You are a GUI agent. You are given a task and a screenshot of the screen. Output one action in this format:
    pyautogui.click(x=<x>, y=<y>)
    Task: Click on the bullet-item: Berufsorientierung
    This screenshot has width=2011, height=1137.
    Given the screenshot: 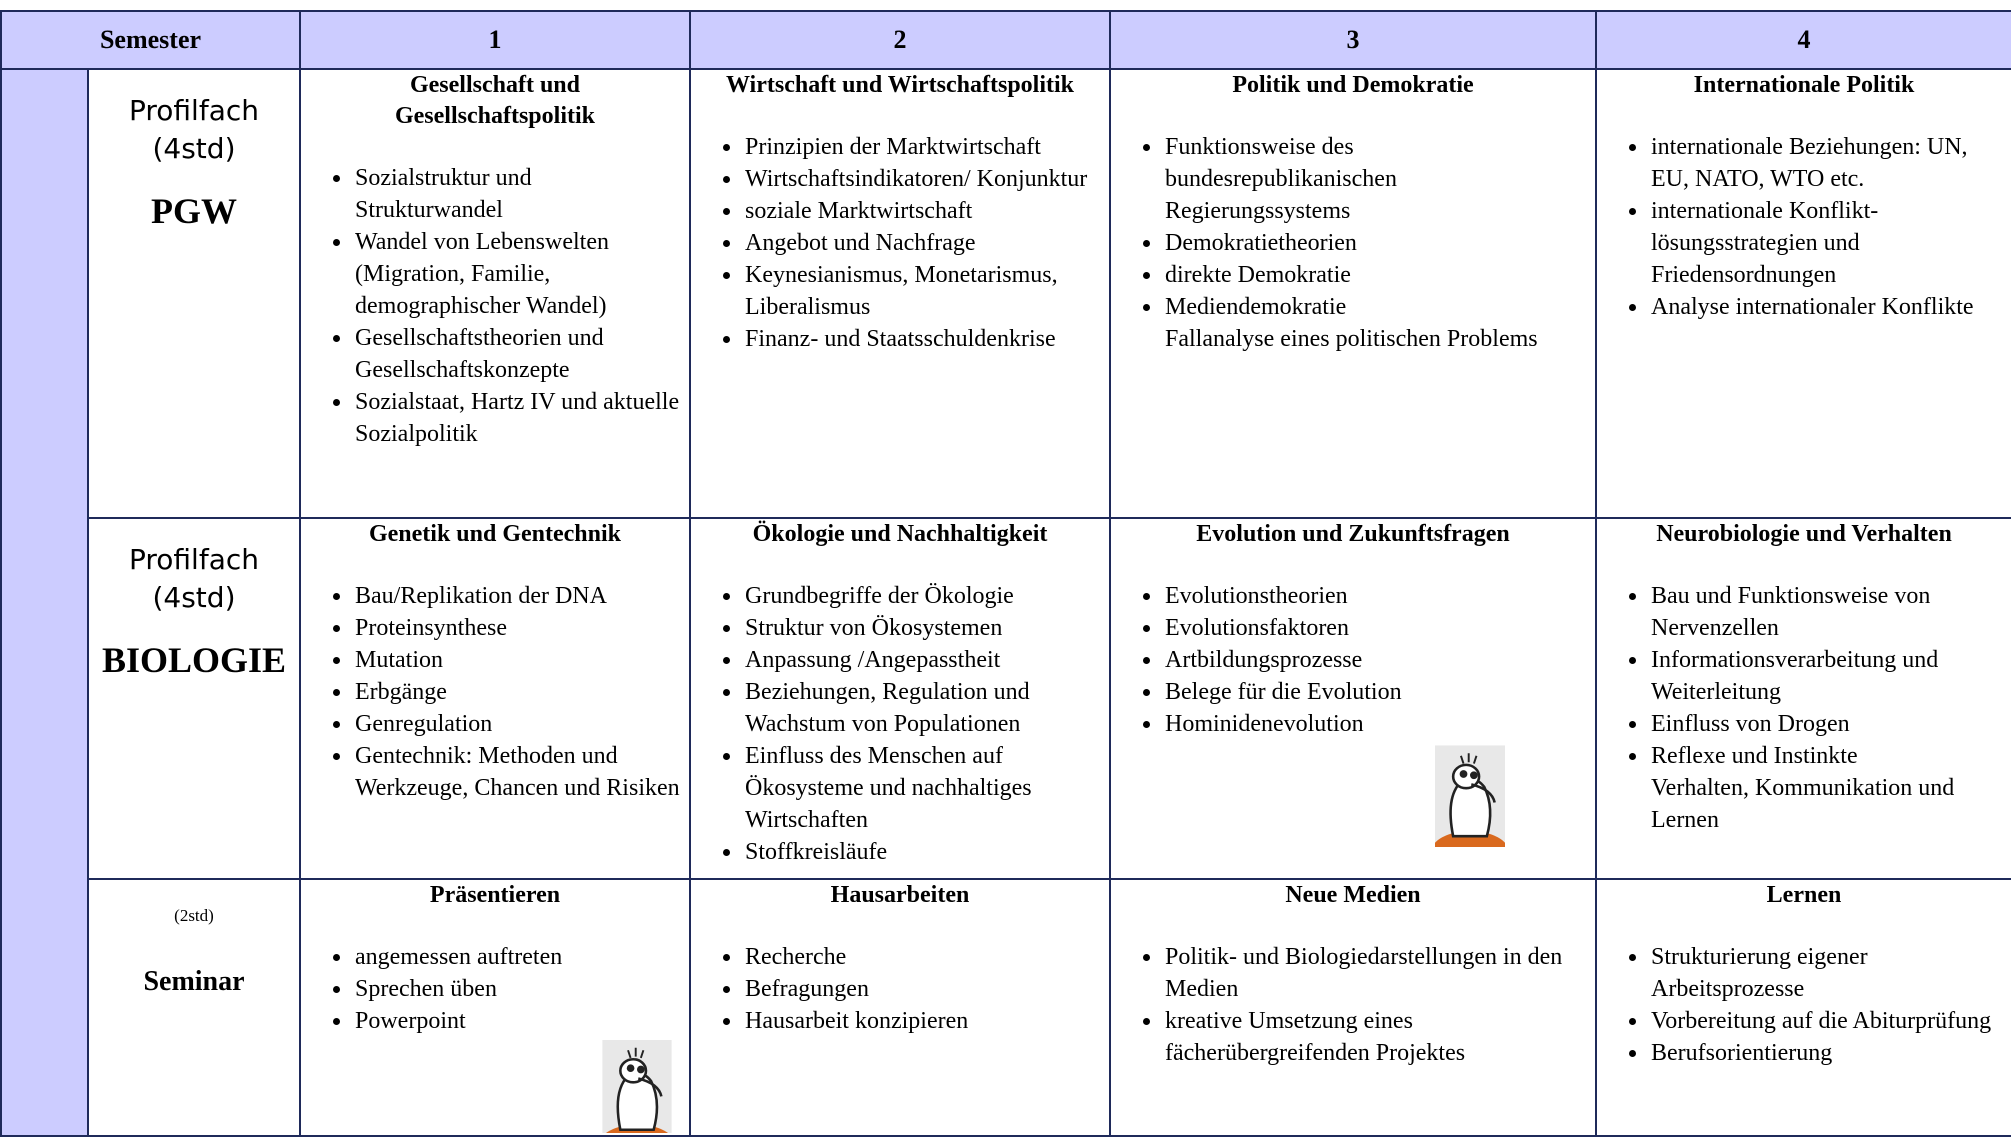 What is the action you would take?
    pyautogui.click(x=1826, y=1053)
    